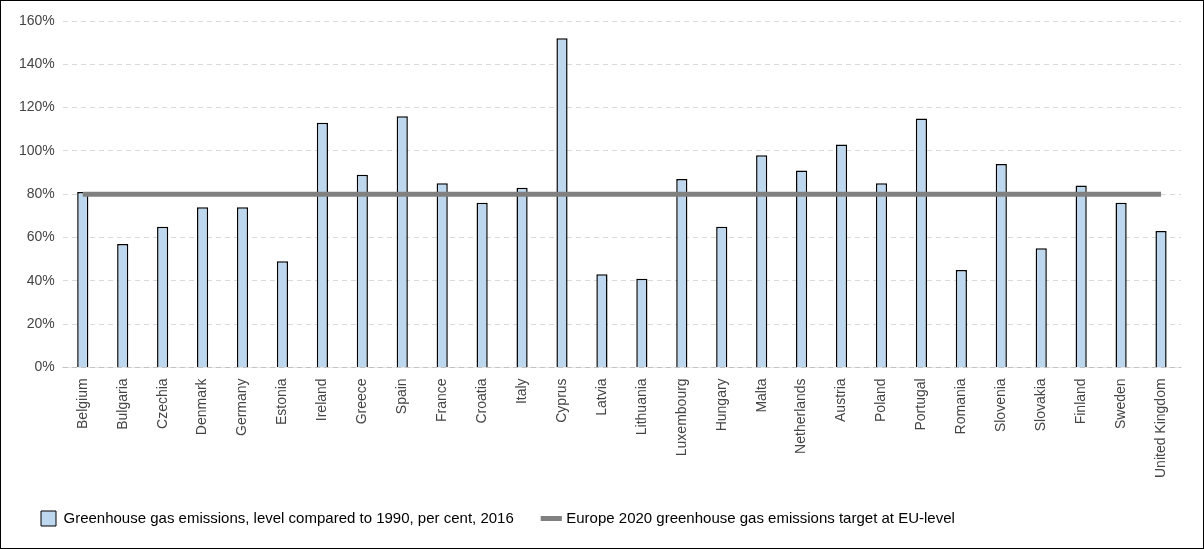 The width and height of the screenshot is (1204, 549). I want to click on y-tick-label: 60%, so click(40, 236).